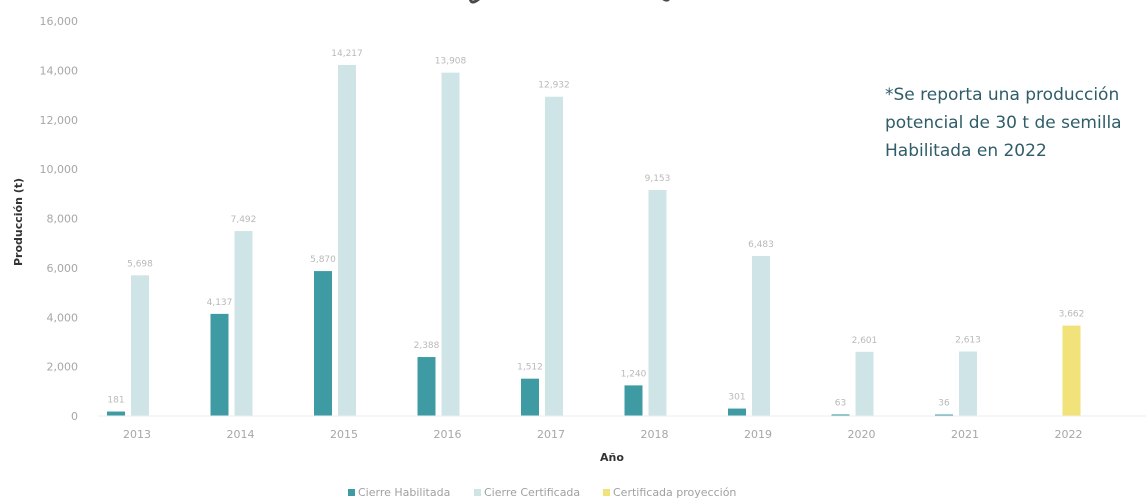 Image resolution: width=1146 pixels, height=503 pixels. I want to click on bar-certificada-proyecci-n-2022, so click(1071, 370).